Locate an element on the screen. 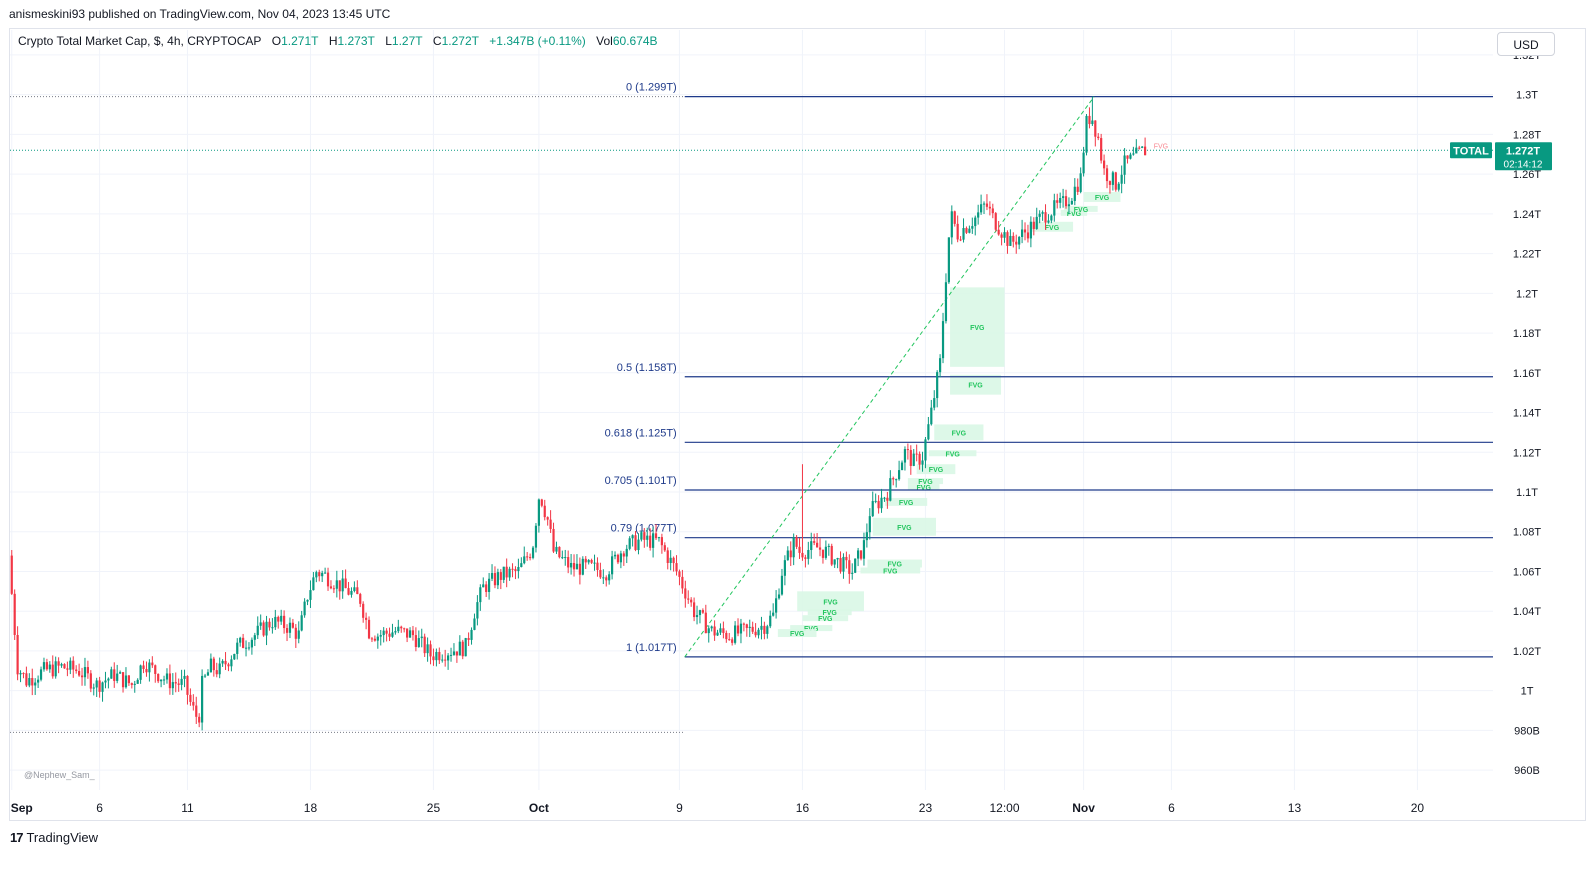 This screenshot has width=1595, height=871. time-tick-label: 16 is located at coordinates (803, 808).